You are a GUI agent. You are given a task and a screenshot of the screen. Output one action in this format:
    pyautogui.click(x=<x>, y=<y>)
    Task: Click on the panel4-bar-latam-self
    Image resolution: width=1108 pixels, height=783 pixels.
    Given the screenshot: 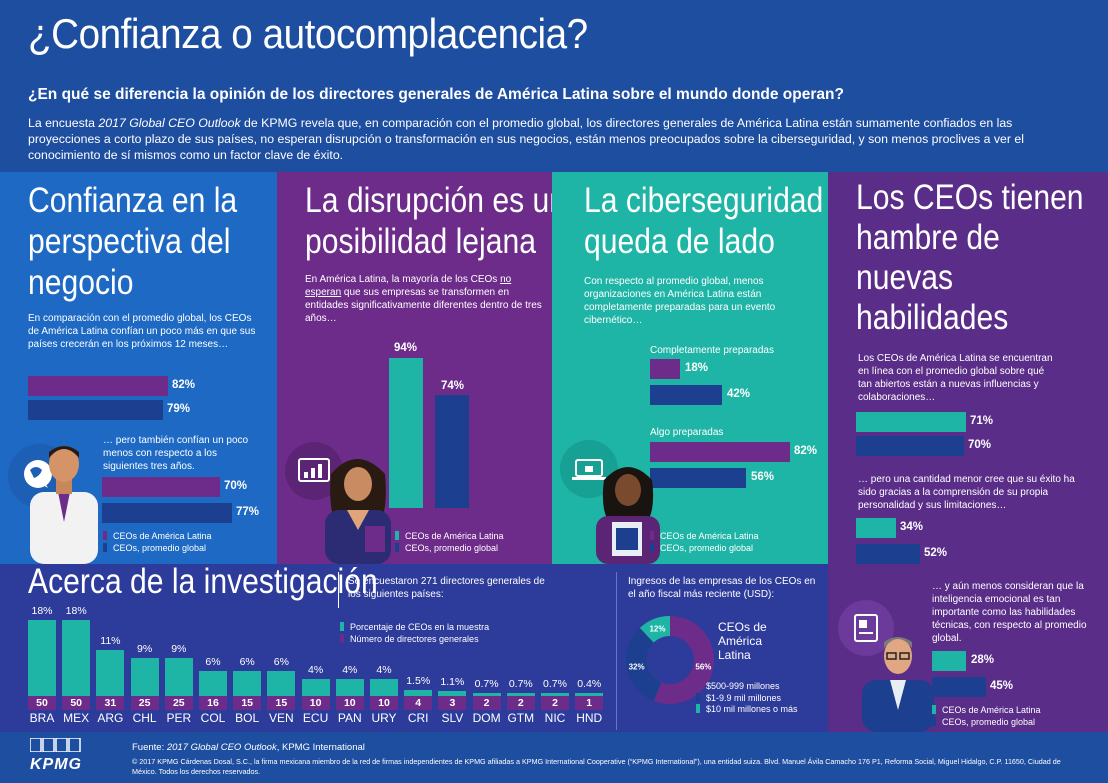 What is the action you would take?
    pyautogui.click(x=876, y=528)
    